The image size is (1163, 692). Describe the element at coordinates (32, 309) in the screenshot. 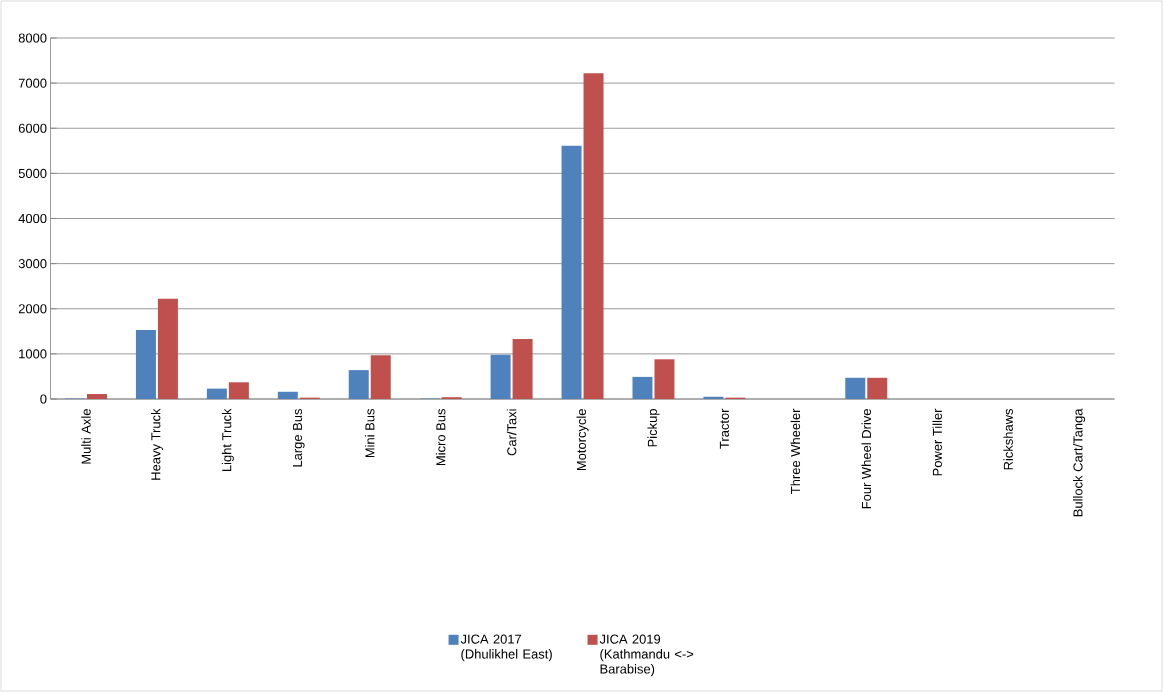

I see `y-tick-label: 2000` at that location.